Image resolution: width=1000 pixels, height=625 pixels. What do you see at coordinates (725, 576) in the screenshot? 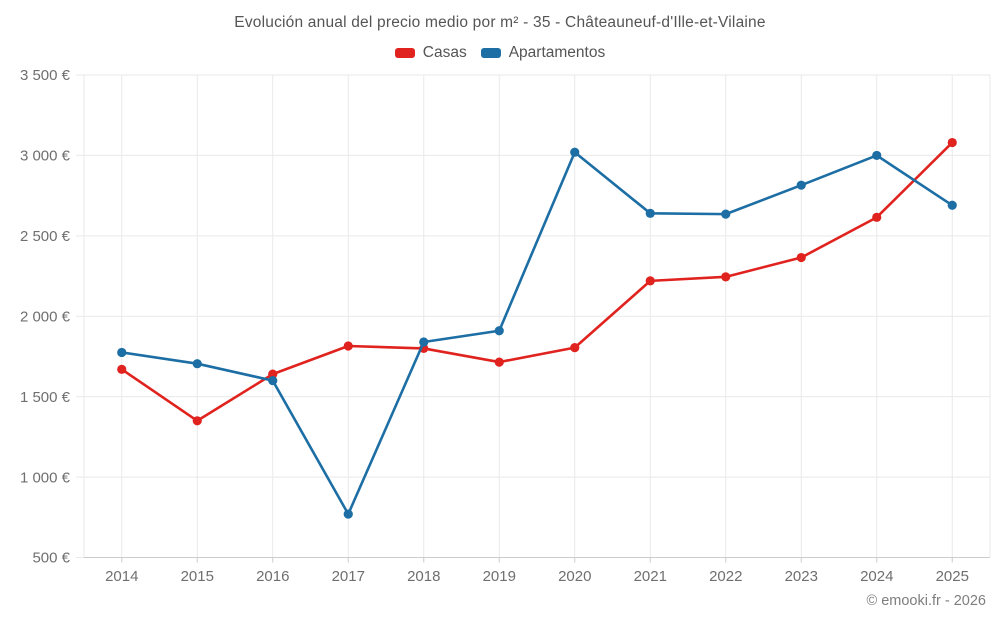
I see `x-axis-tick-label: 2022` at bounding box center [725, 576].